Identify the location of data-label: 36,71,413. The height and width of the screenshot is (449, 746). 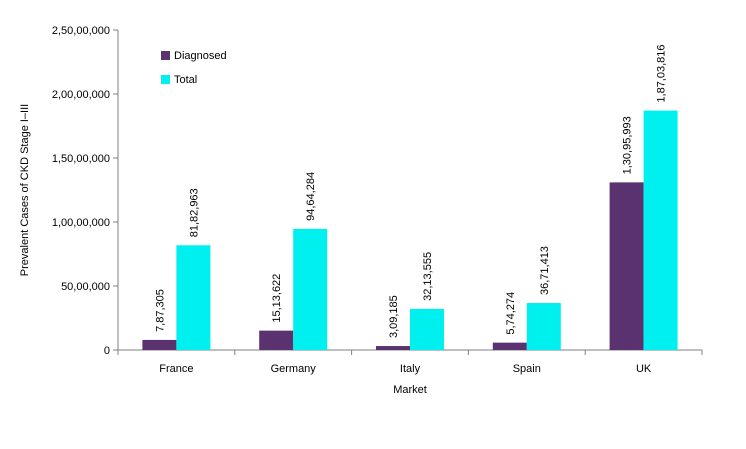
(545, 270).